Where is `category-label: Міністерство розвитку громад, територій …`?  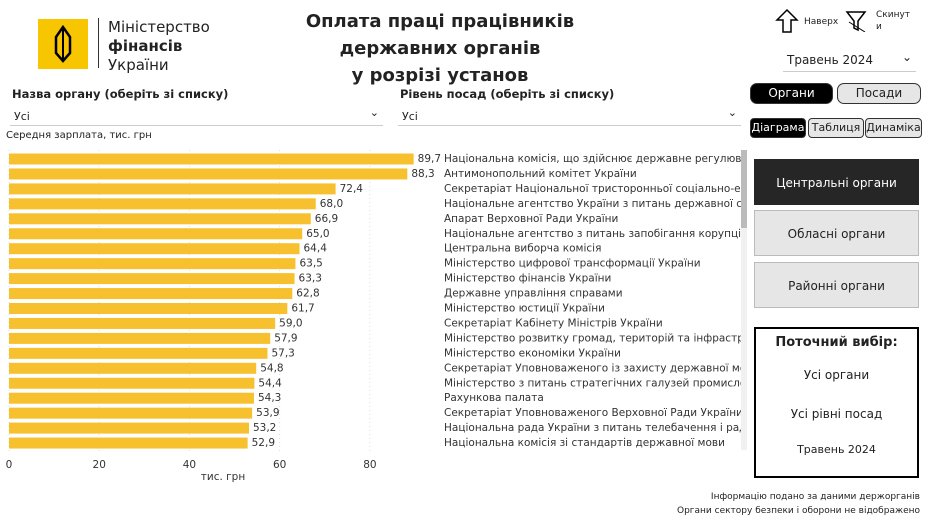
category-label: Міністерство розвитку громад, територій … is located at coordinates (594, 338).